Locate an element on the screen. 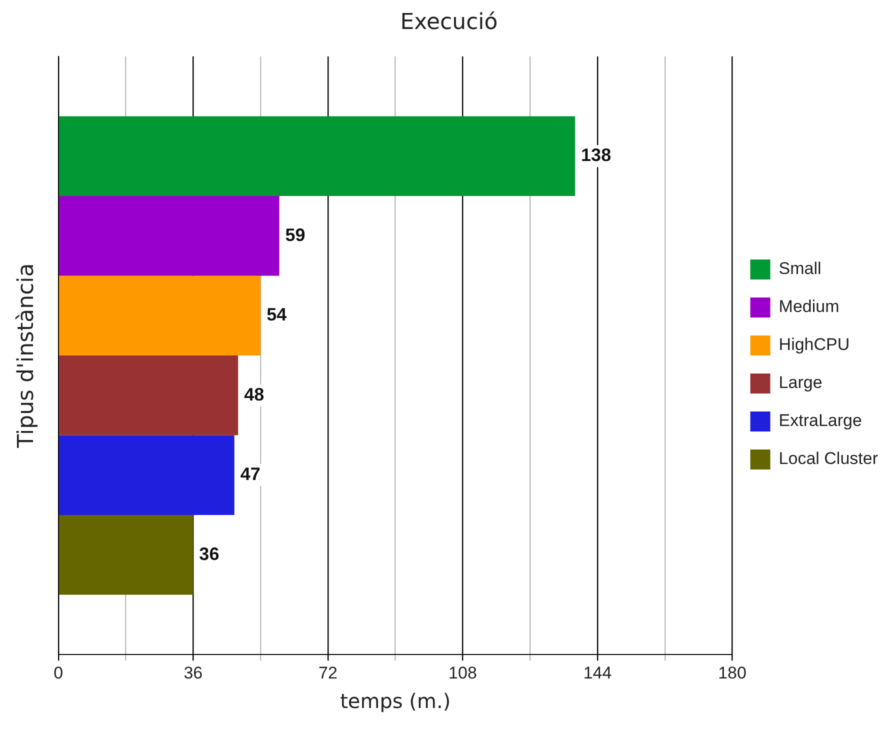 Image resolution: width=893 pixels, height=729 pixels. x-tick-label: 108 is located at coordinates (462, 672).